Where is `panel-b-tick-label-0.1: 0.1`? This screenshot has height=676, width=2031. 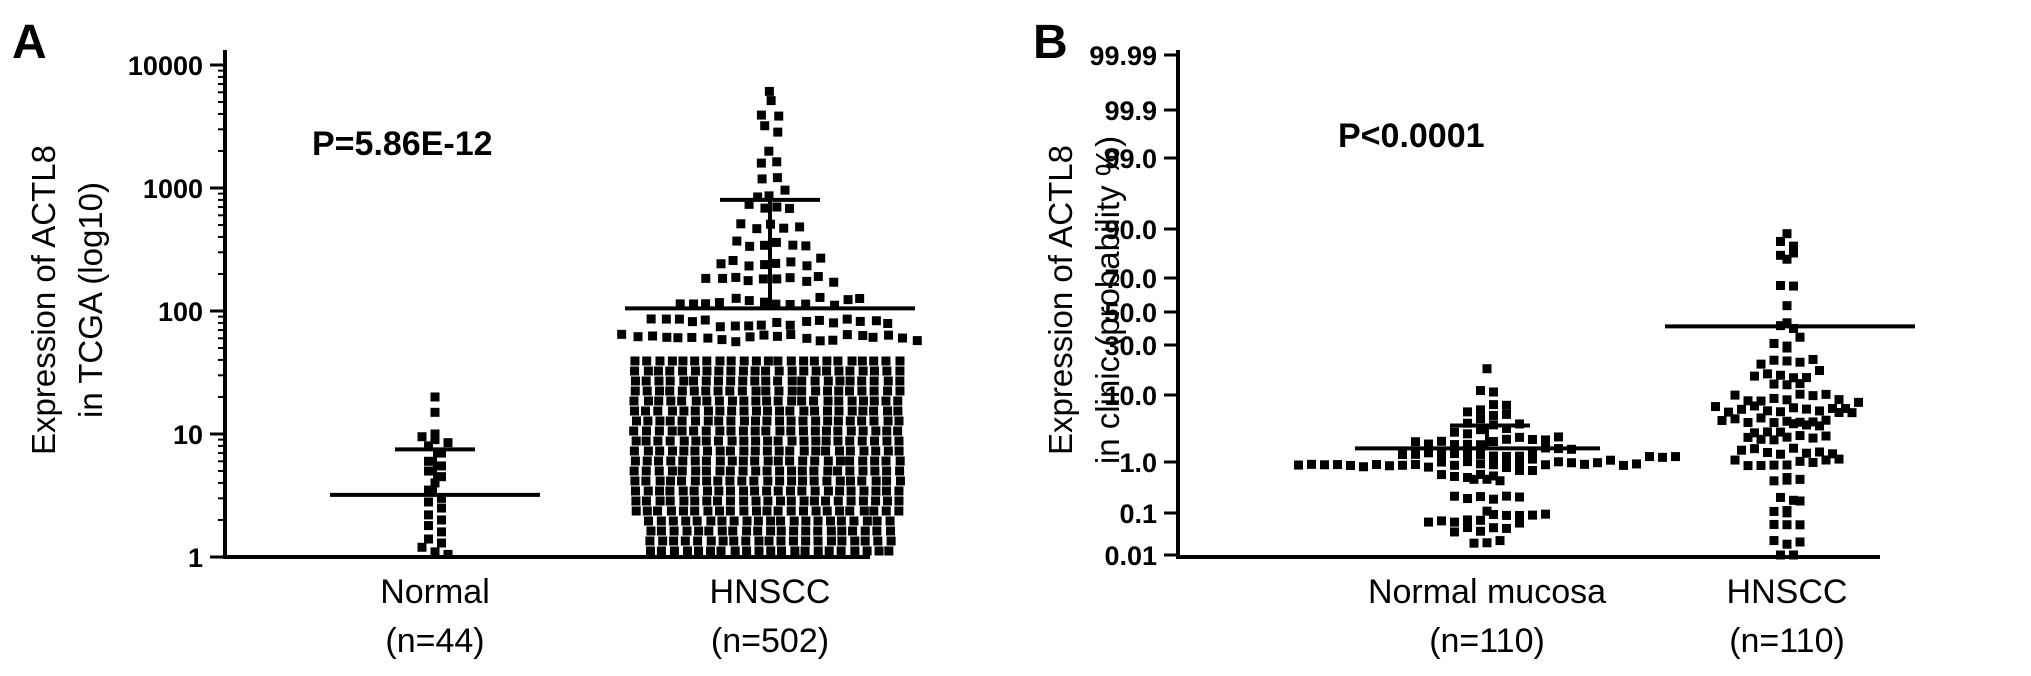 panel-b-tick-label-0.1: 0.1 is located at coordinates (1138, 514).